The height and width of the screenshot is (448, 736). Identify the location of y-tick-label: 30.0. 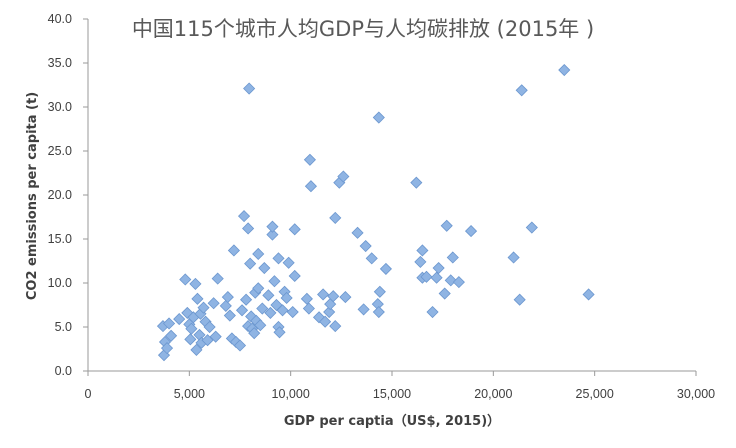
(60, 107).